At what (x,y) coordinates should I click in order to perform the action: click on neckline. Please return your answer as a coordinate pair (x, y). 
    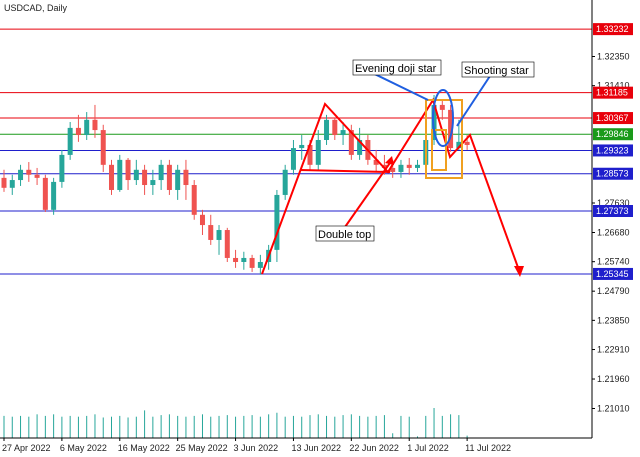
    Looking at the image, I should click on (345, 171).